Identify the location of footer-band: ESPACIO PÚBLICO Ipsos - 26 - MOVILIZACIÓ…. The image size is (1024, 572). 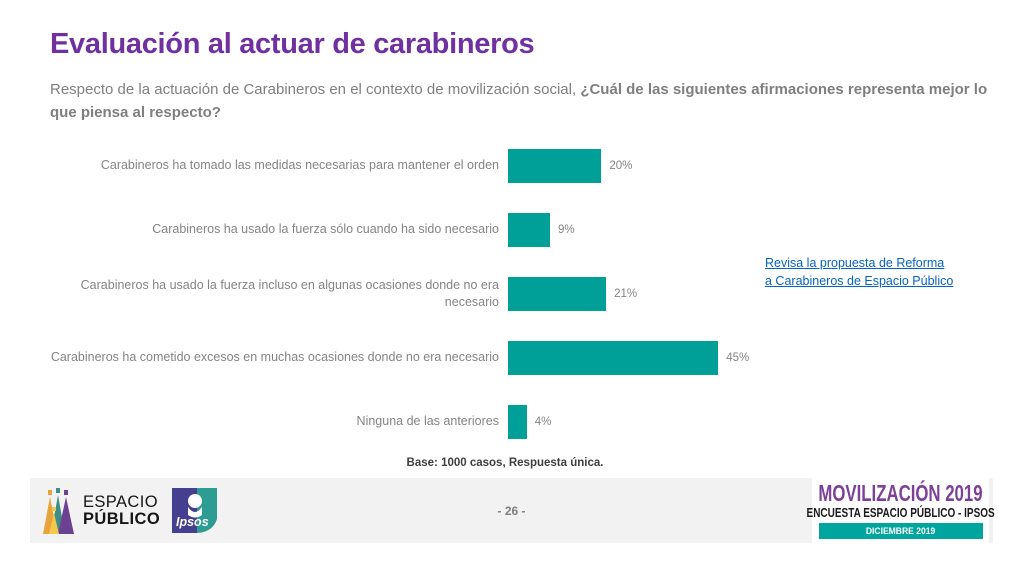
(512, 510).